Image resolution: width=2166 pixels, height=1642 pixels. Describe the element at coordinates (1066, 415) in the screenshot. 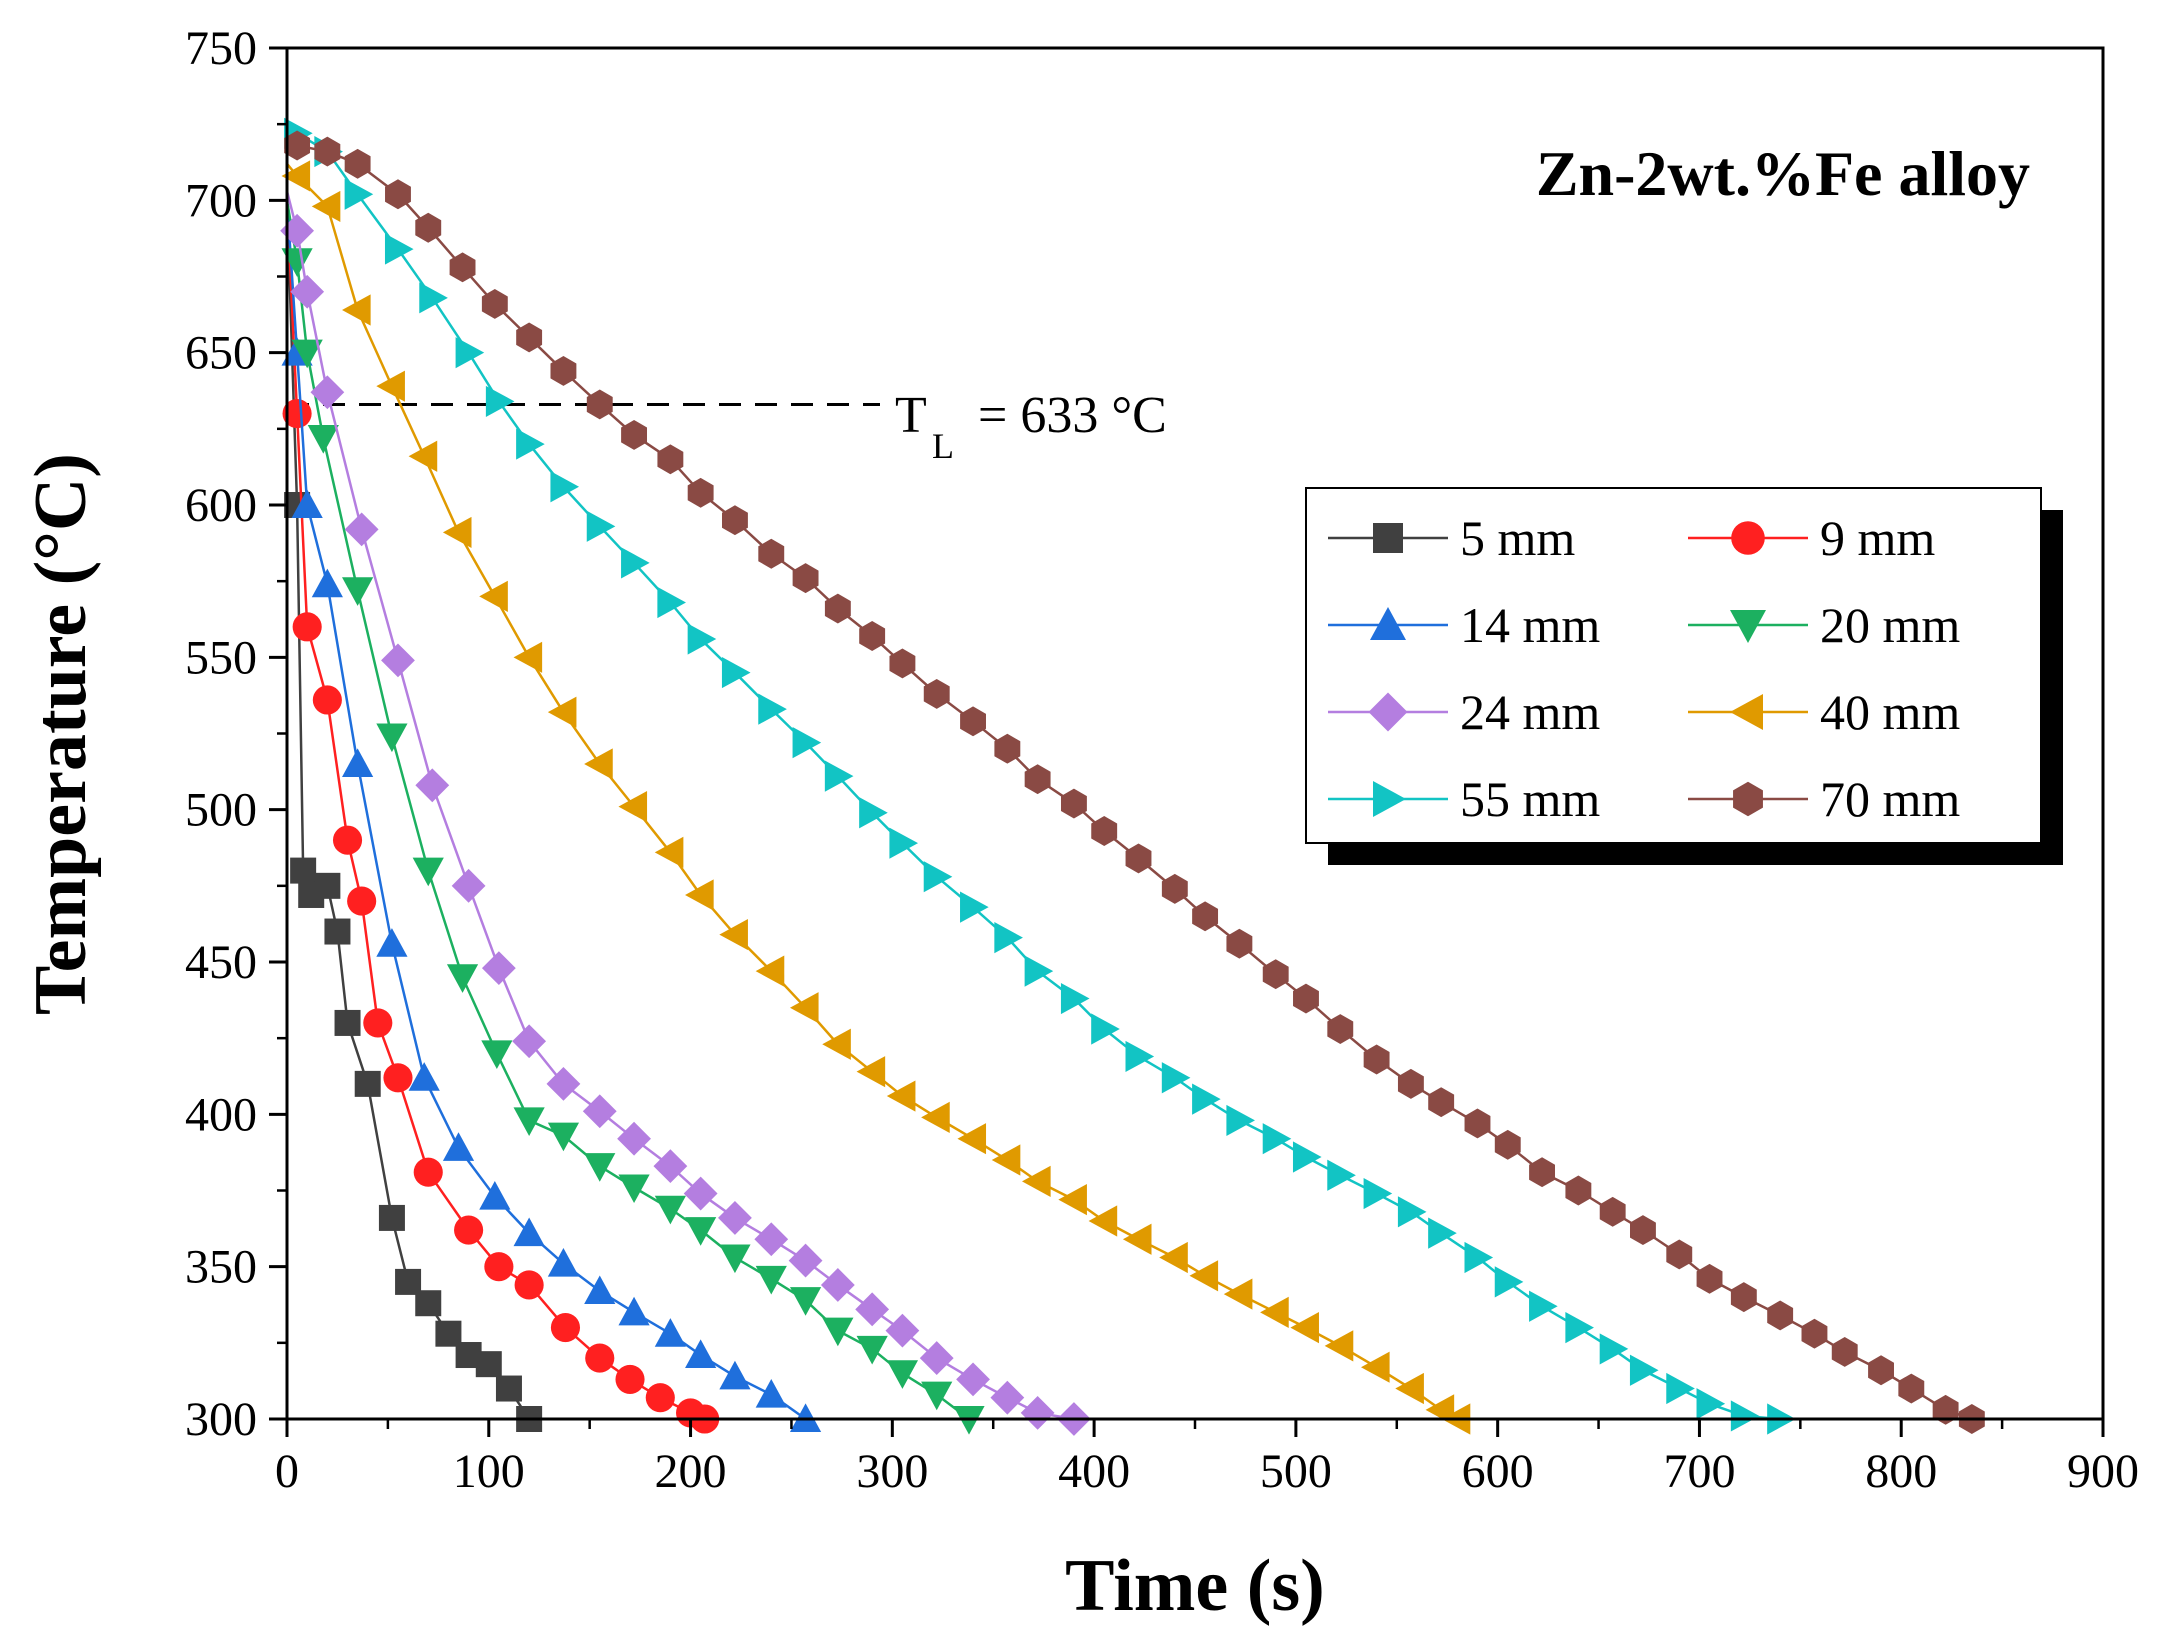

I see `reference-line-label-rest: = 633 °C` at that location.